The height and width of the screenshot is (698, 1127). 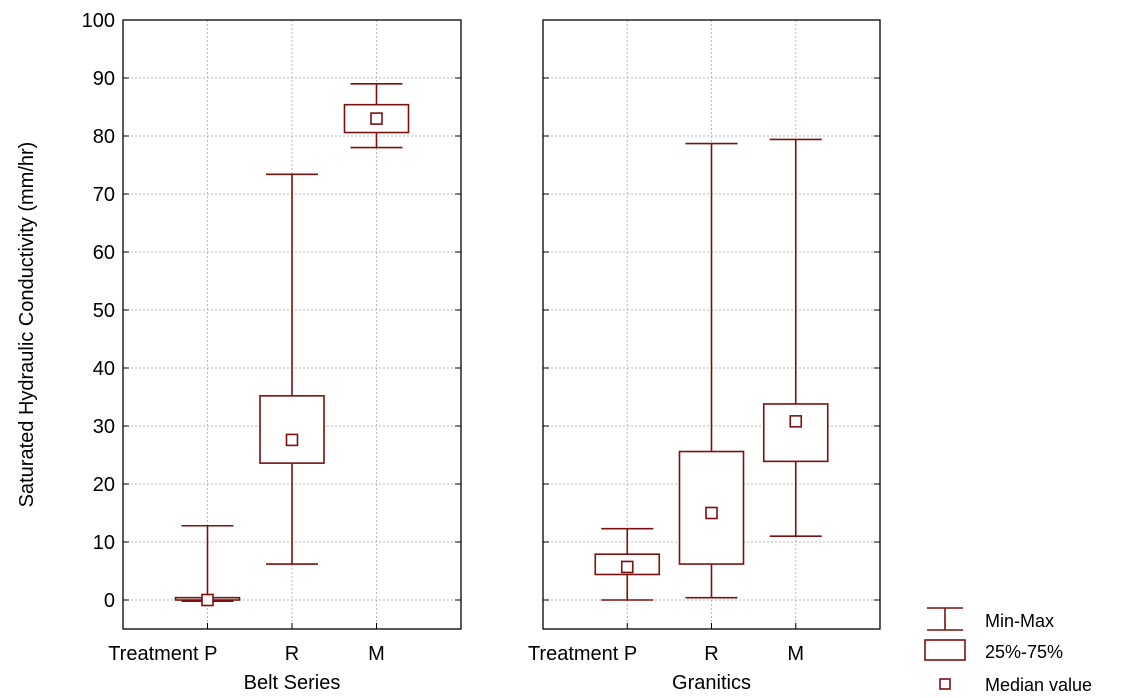 I want to click on y-tick-label: 50, so click(x=104, y=311).